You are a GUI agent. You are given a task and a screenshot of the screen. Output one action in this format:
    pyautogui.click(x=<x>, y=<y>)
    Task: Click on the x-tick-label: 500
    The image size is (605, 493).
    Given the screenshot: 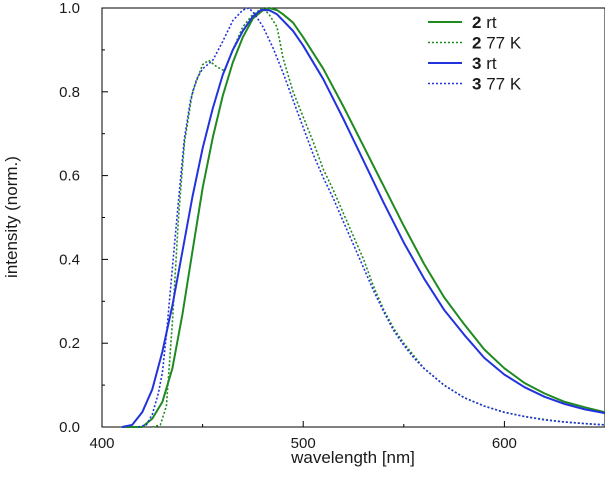 What is the action you would take?
    pyautogui.click(x=303, y=443)
    